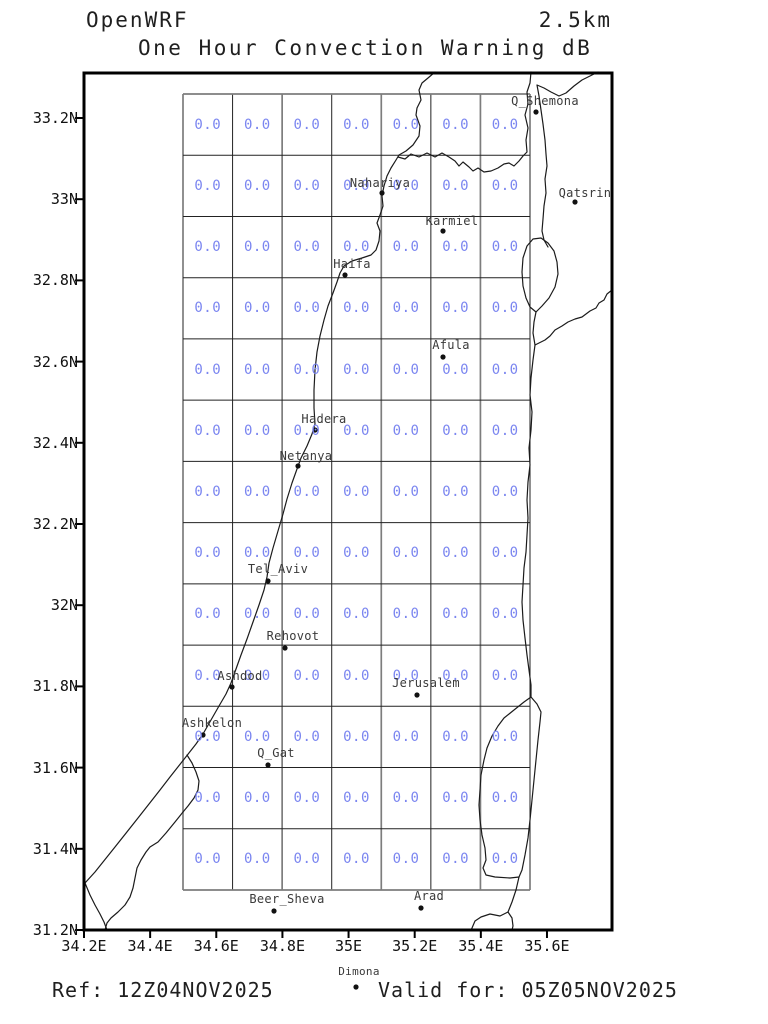  I want to click on city-label-netanya: Netanya, so click(306, 456).